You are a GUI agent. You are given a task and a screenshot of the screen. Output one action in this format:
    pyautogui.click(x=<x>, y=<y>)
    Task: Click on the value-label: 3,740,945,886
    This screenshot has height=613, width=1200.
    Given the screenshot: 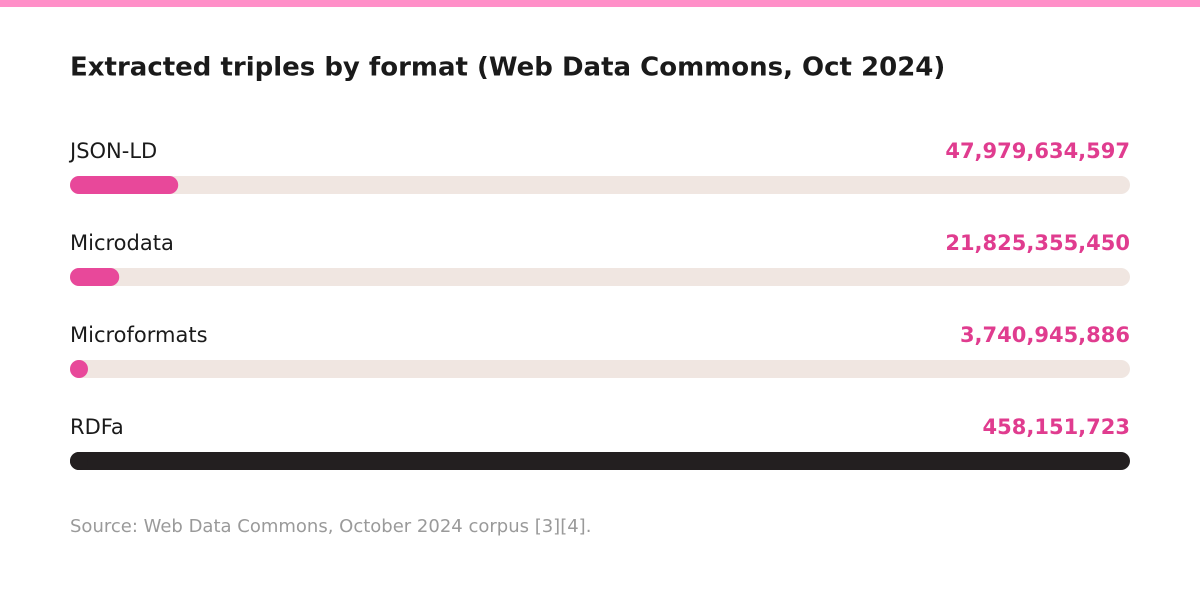 What is the action you would take?
    pyautogui.click(x=1045, y=335)
    